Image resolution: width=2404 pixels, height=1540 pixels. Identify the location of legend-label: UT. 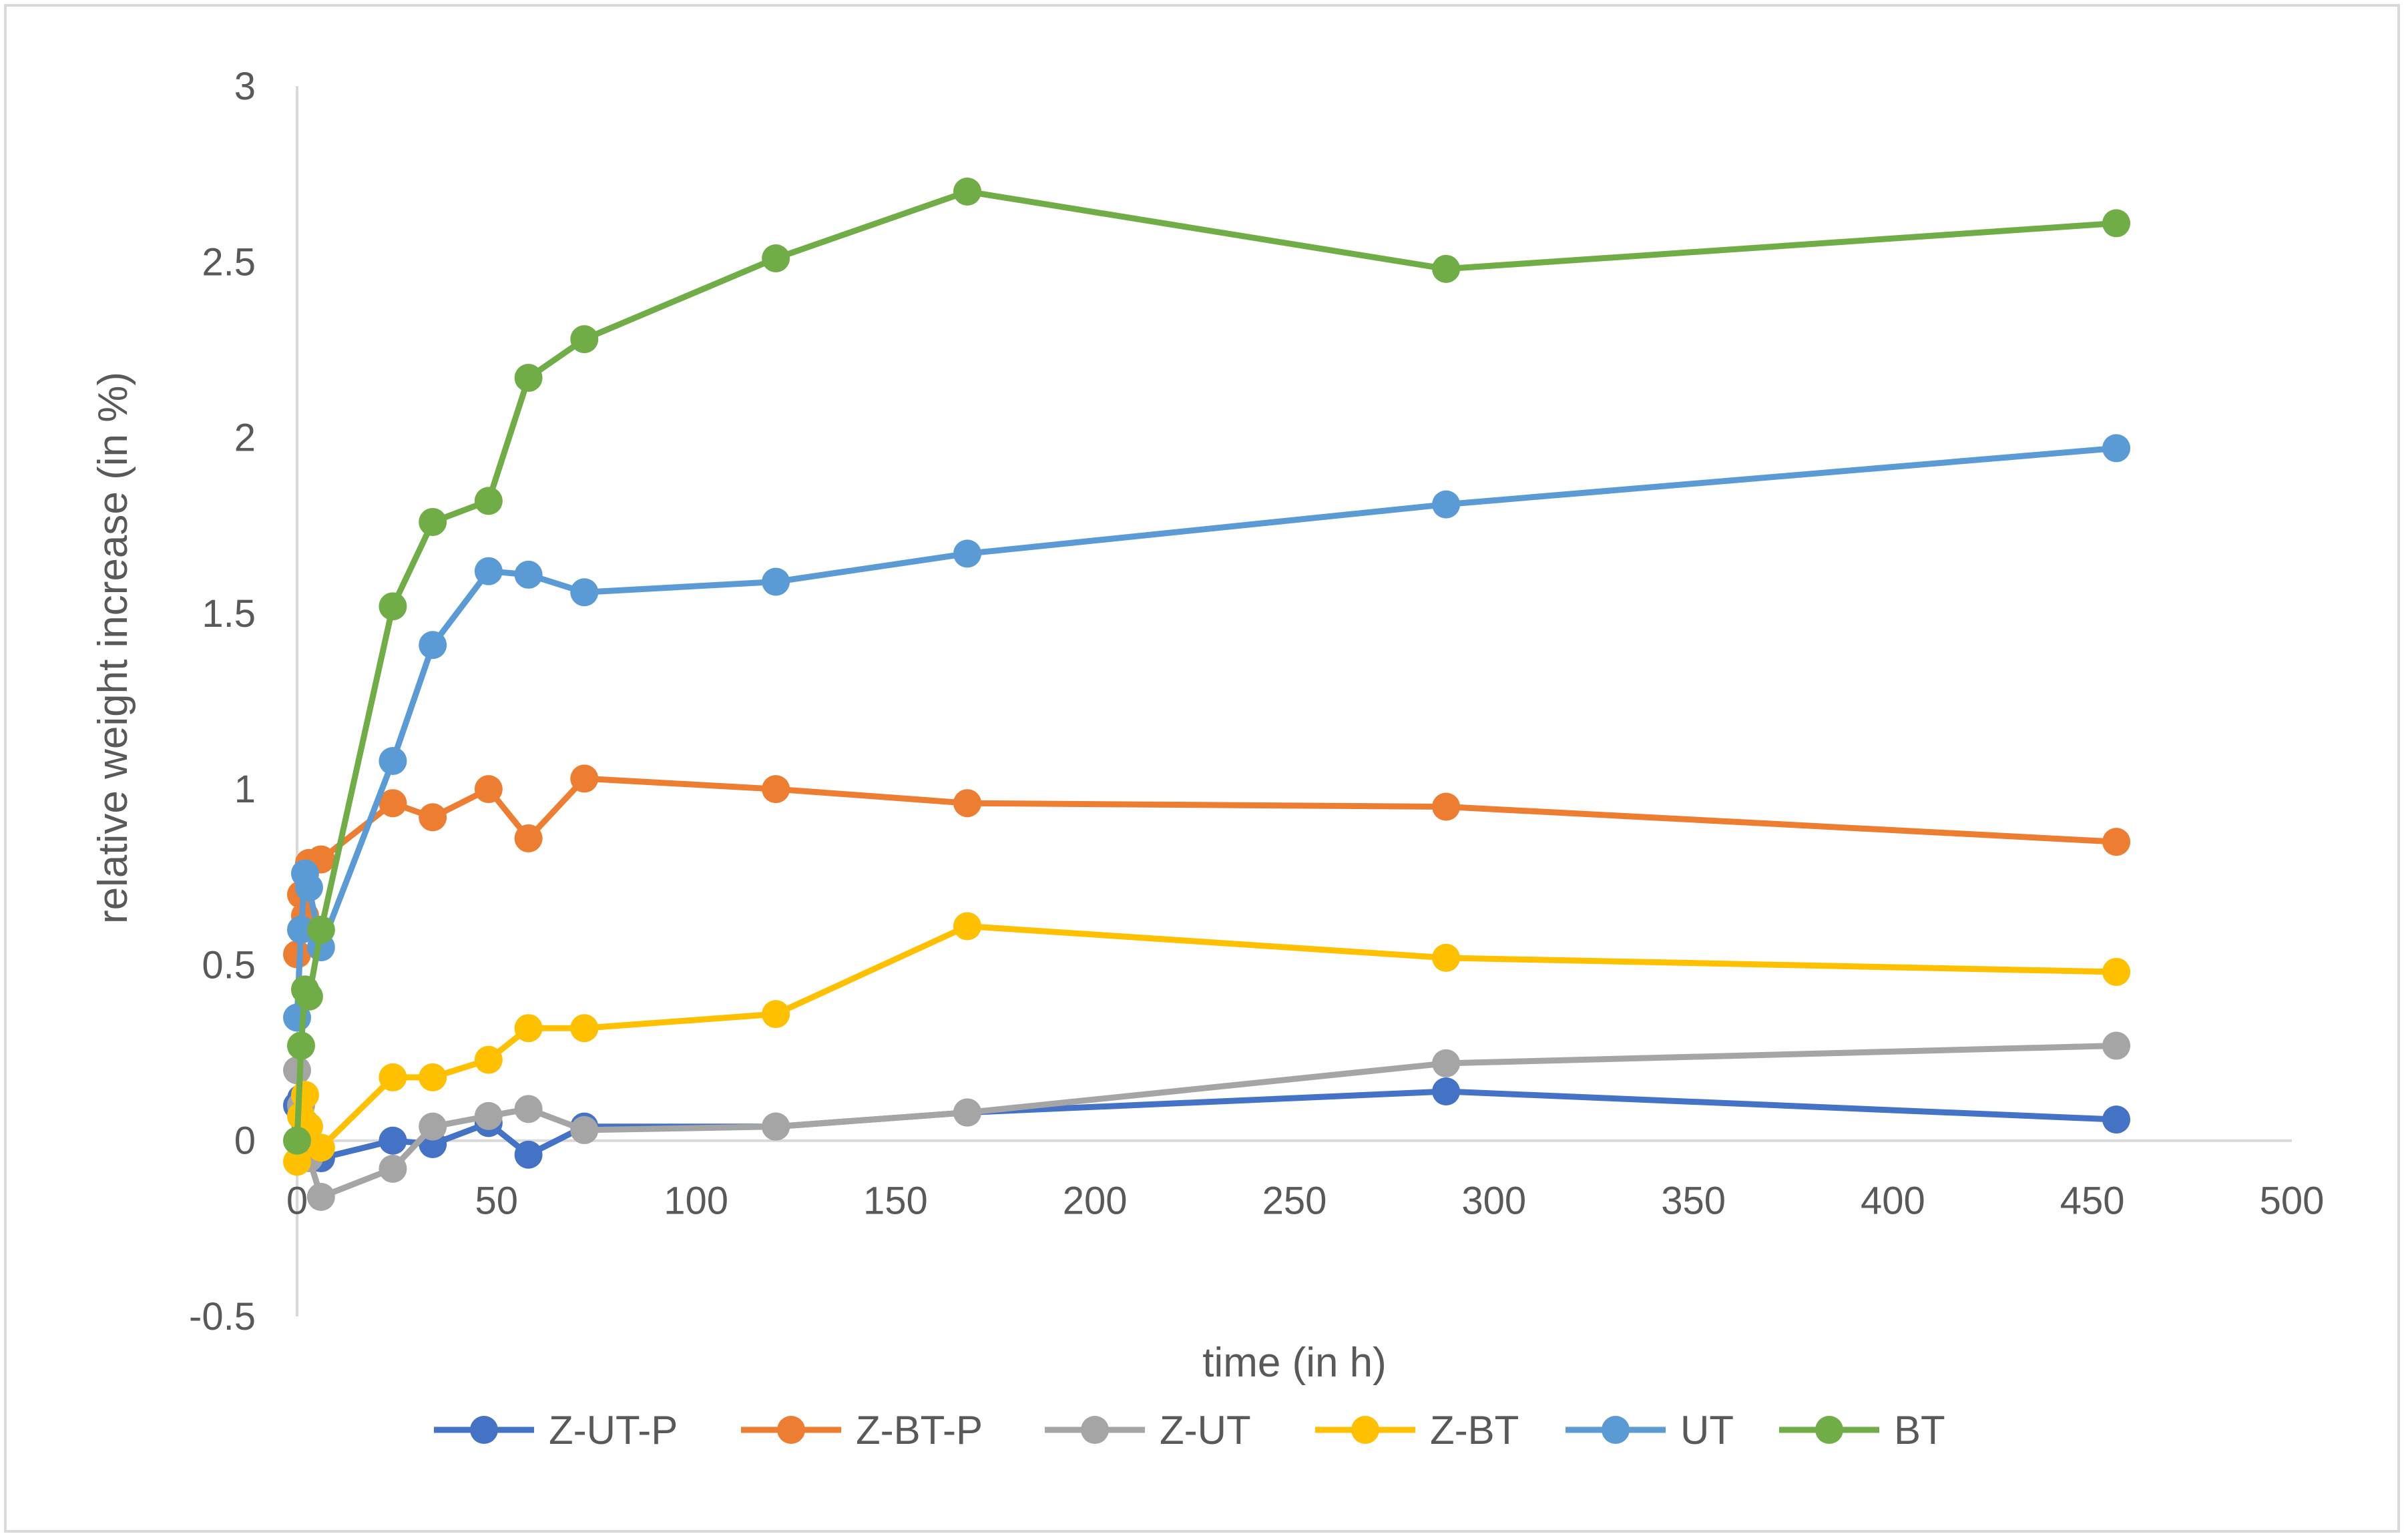
(1707, 1431).